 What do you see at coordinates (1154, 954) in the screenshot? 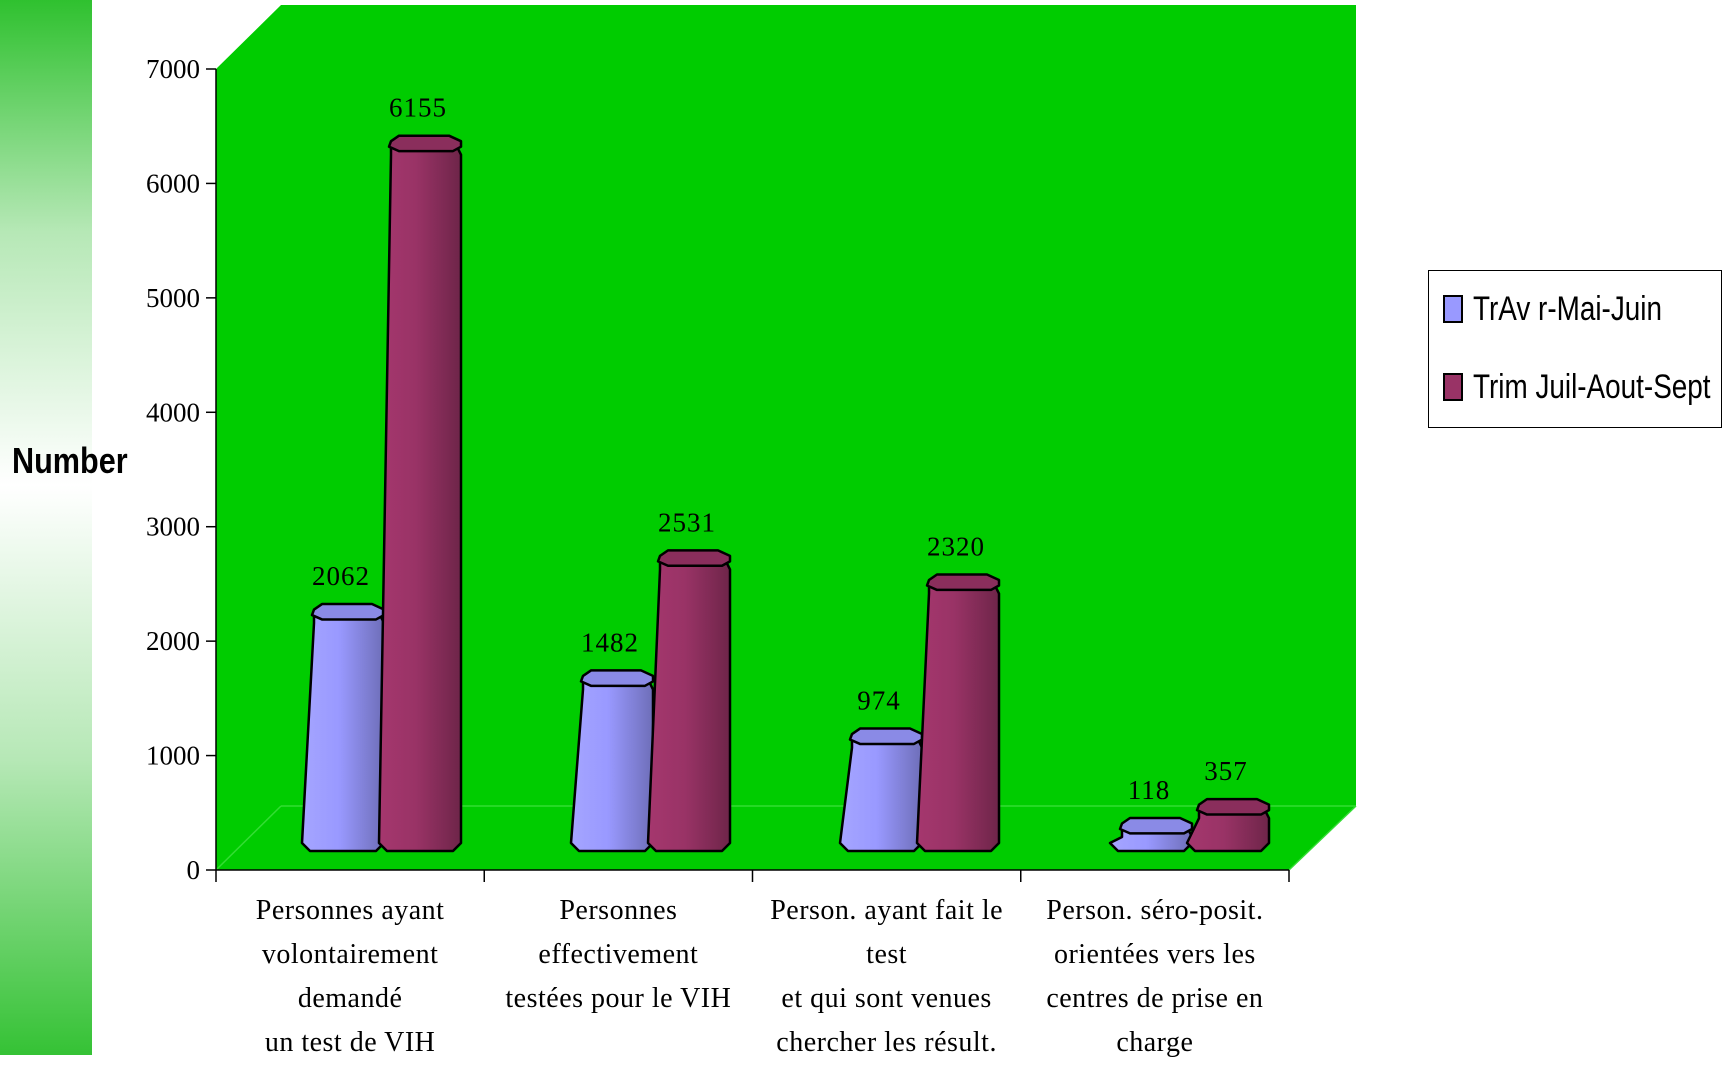
I see `x-category-label-line: orientées vers les` at bounding box center [1154, 954].